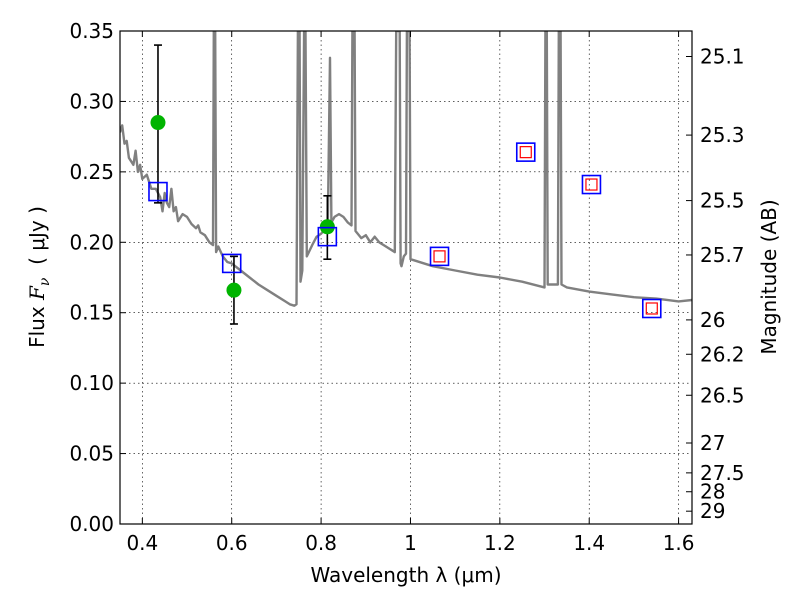 The width and height of the screenshot is (800, 600). Describe the element at coordinates (405, 575) in the screenshot. I see `x-axis-title: Wavelength λ (μm)` at that location.